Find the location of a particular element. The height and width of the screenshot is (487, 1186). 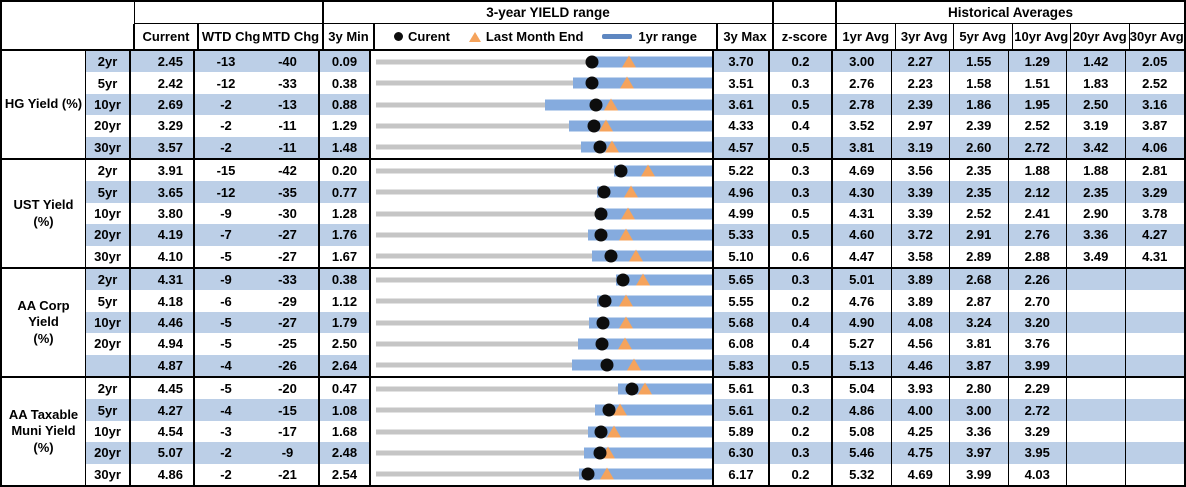

table-row: 2yr 4.45 -5 -20 0.47 5.61 0.3 5.04 3.93 2.80 2.29 is located at coordinates (635, 389).